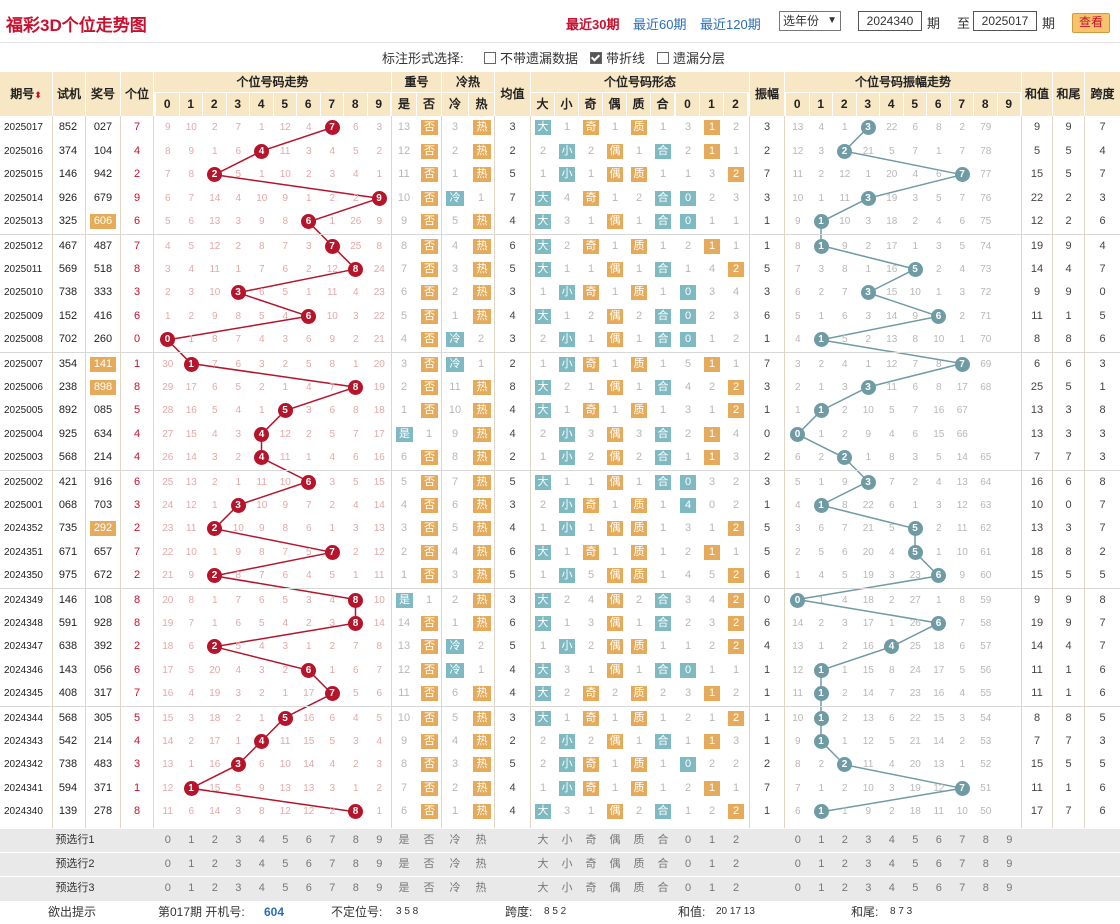  Describe the element at coordinates (890, 21) in the screenshot. I see `from-period-input: 2024340` at that location.